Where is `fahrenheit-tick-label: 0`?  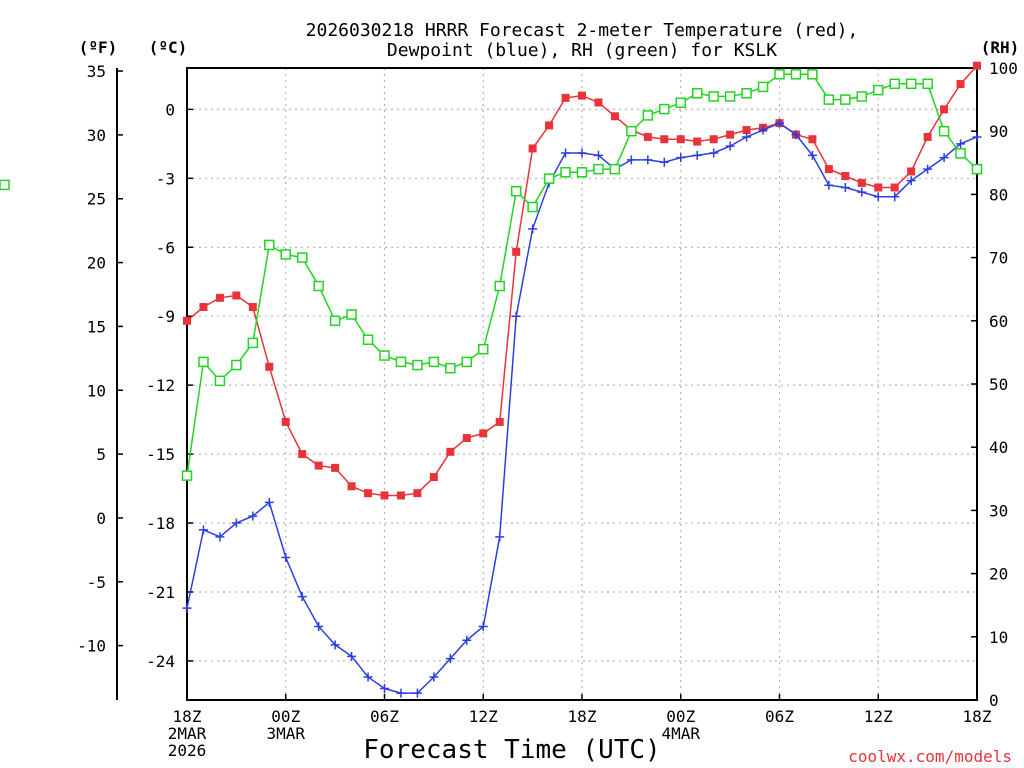 fahrenheit-tick-label: 0 is located at coordinates (101, 518).